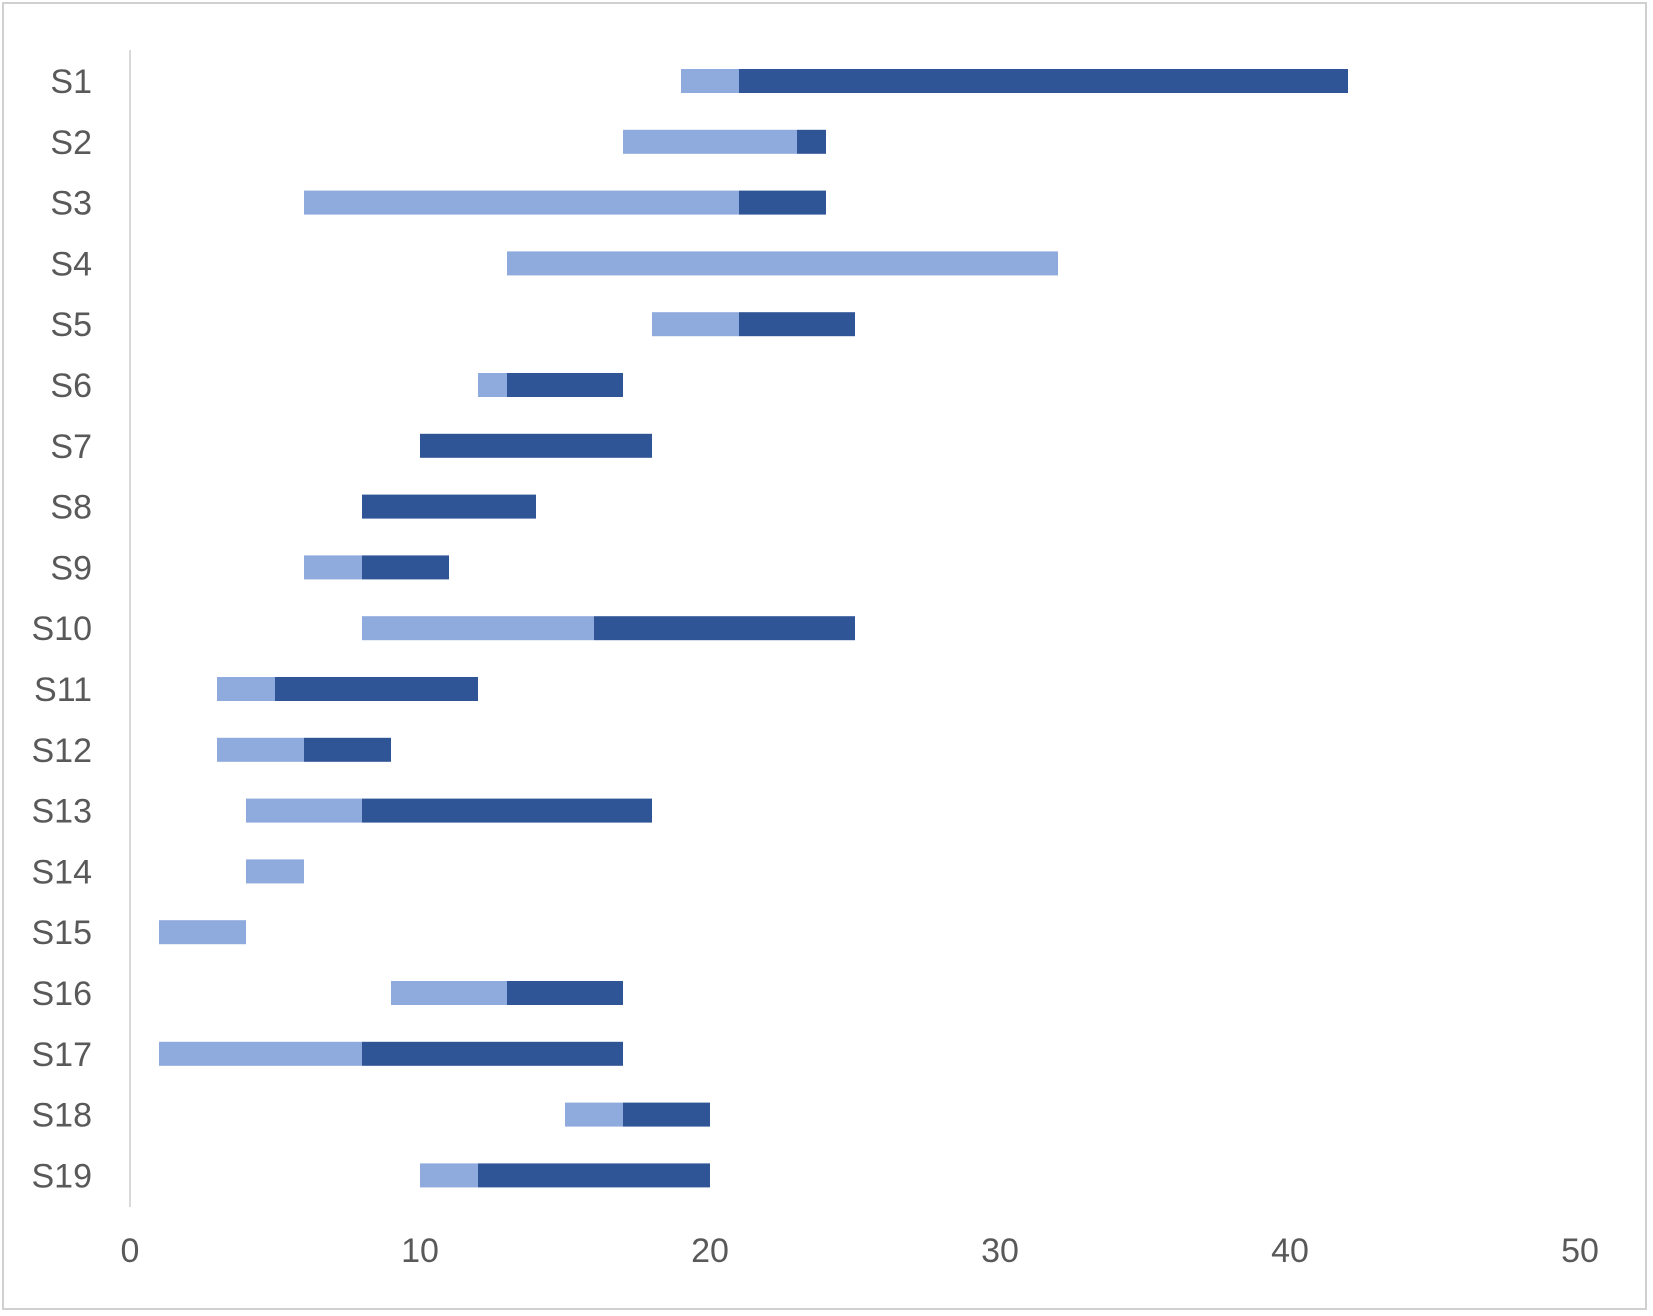 Image resolution: width=1653 pixels, height=1316 pixels. I want to click on category-label-s17: S17, so click(62, 1055).